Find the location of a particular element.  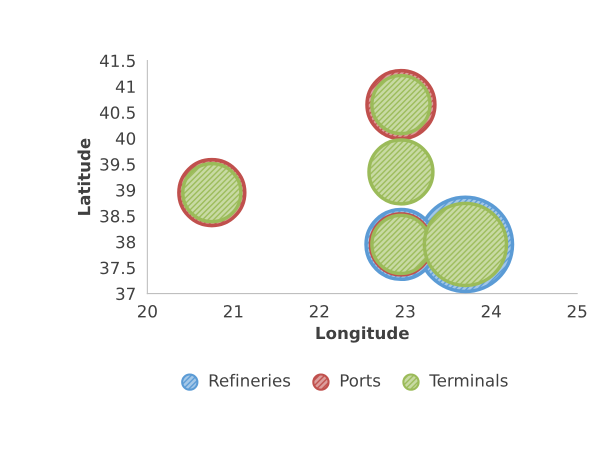

y-tick-label: 38 is located at coordinates (126, 242).